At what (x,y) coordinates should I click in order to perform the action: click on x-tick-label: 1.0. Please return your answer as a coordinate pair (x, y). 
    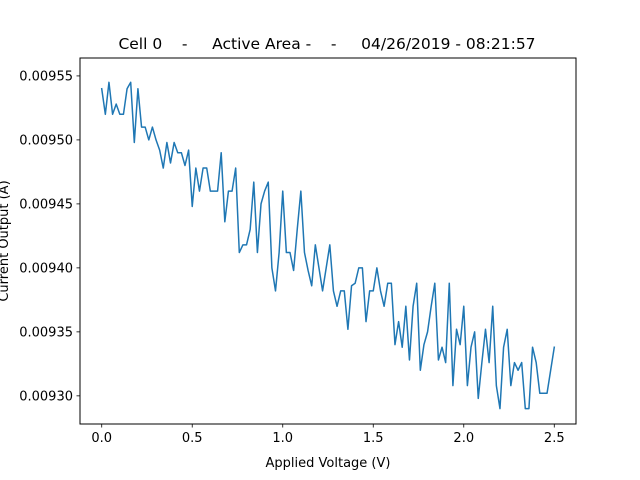
    Looking at the image, I should click on (282, 438).